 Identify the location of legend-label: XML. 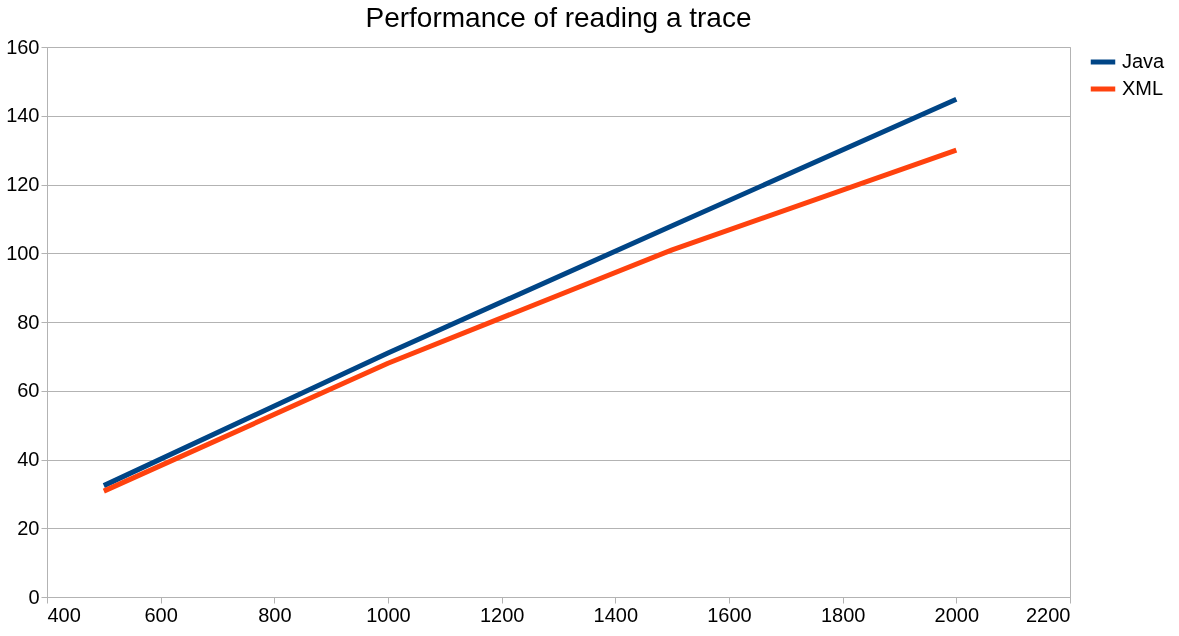
(1143, 88).